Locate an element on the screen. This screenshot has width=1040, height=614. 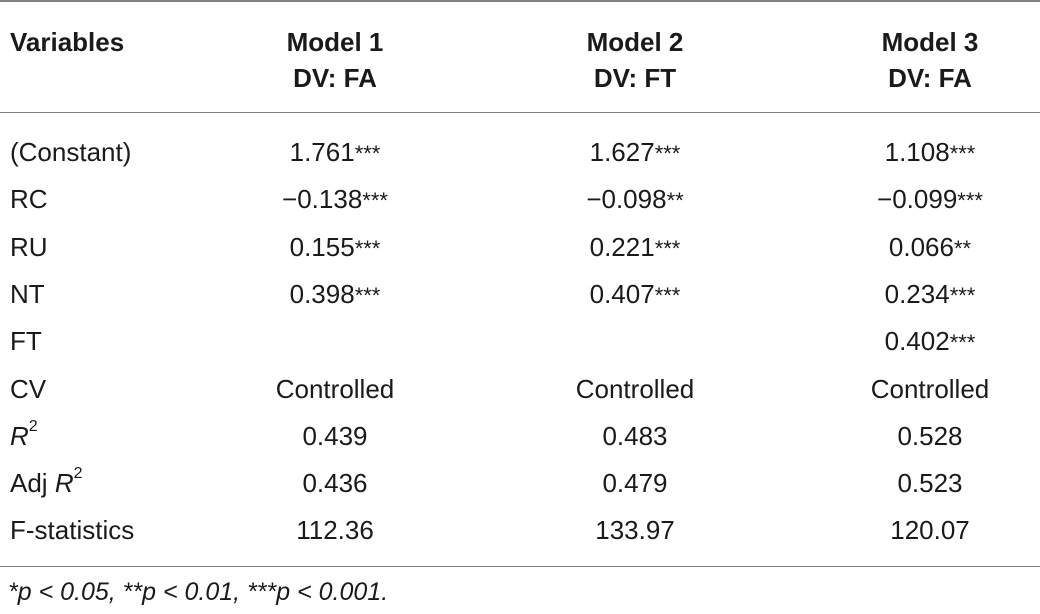
value-cell-model-2: 0.479 is located at coordinates (635, 484).